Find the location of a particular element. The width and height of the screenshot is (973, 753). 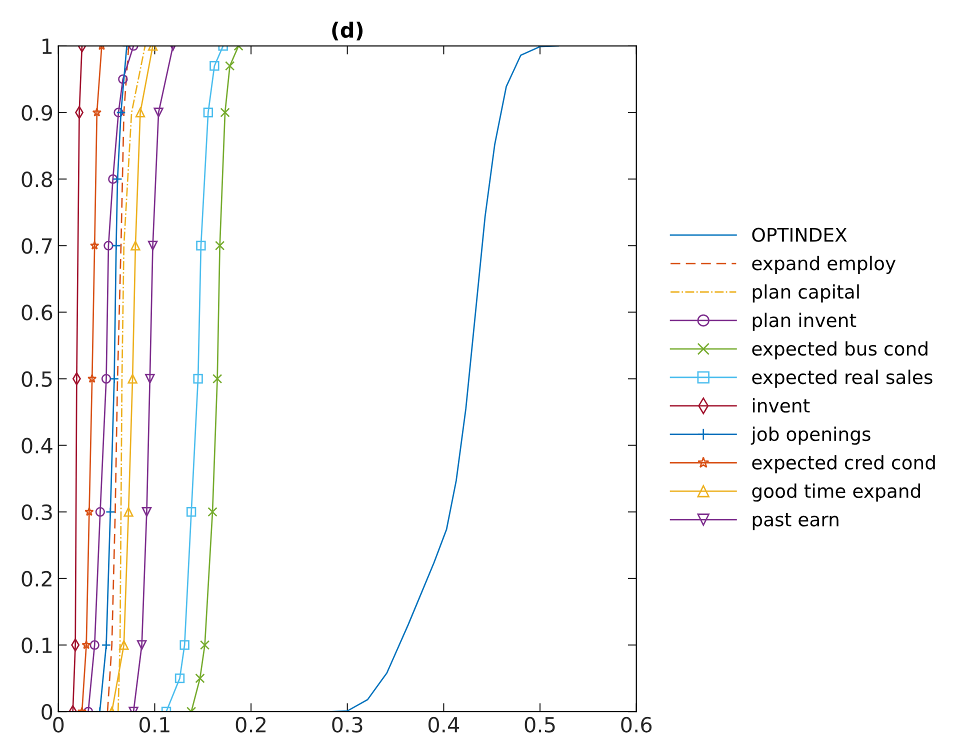

chart-title: (d) is located at coordinates (347, 31).